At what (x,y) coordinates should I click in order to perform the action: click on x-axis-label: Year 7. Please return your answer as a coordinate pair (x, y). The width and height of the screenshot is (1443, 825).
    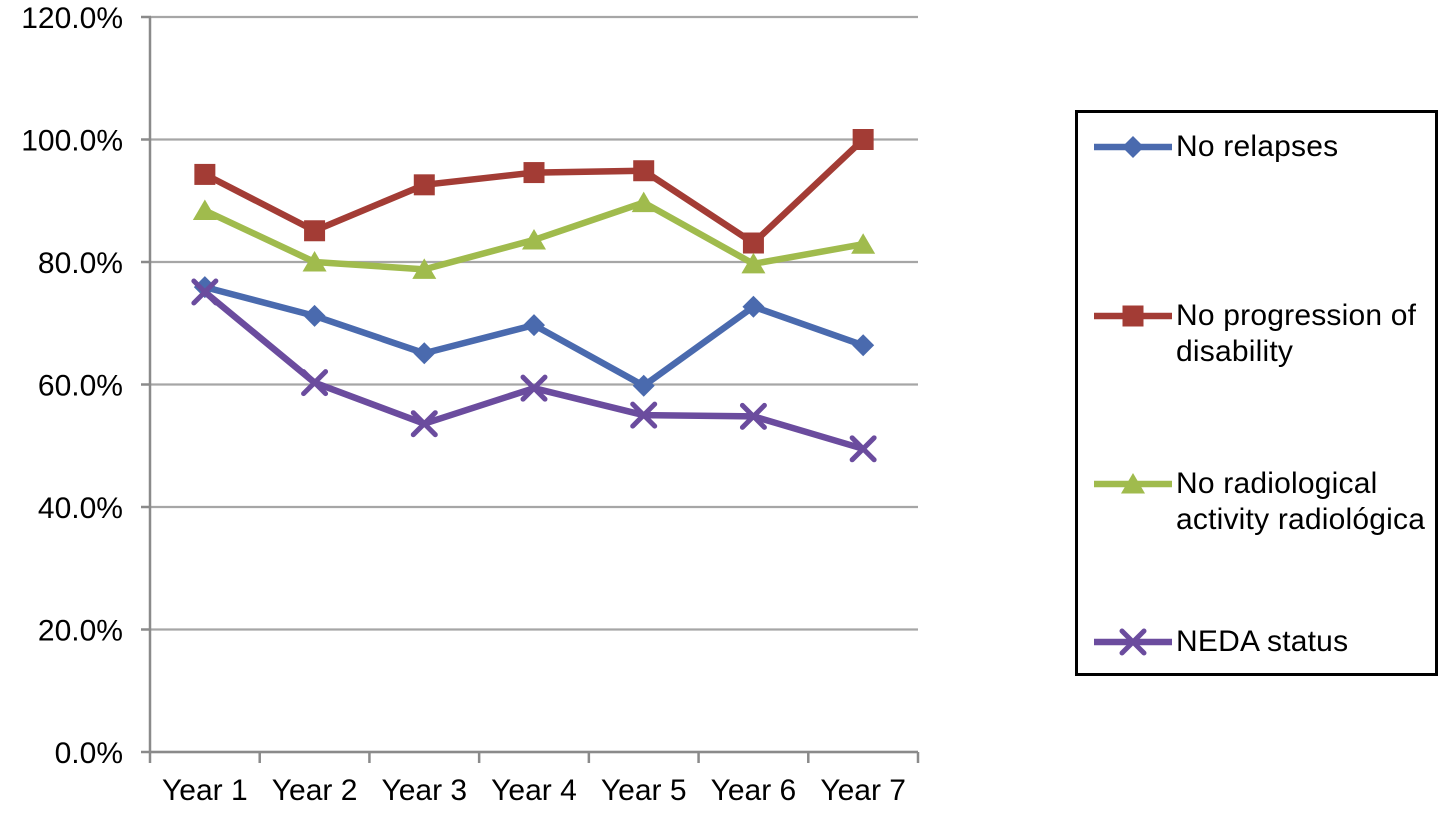
    Looking at the image, I should click on (863, 790).